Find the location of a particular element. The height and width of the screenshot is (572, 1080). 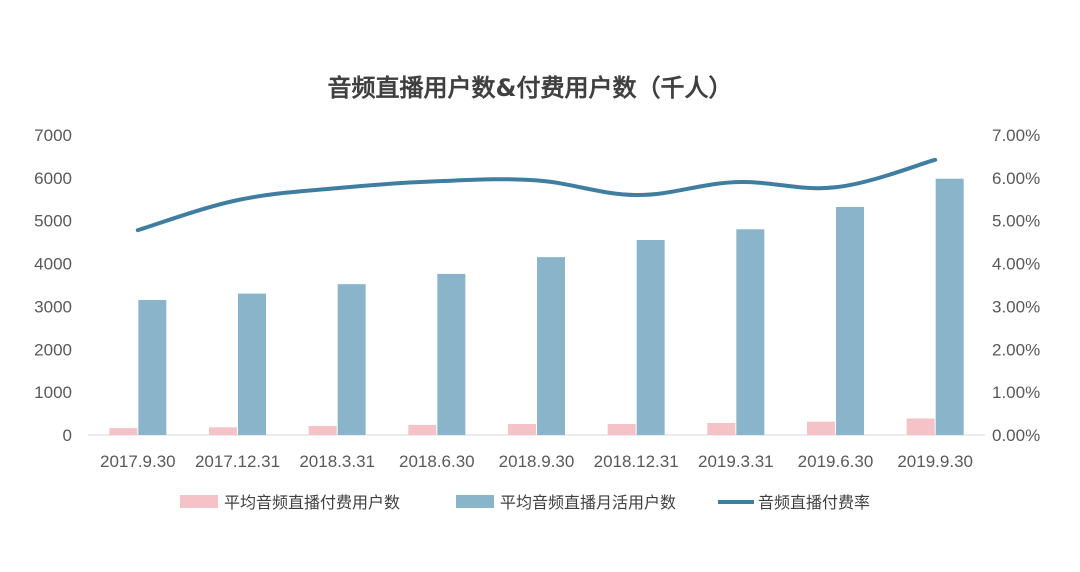

x-axis-tick-label: 2019.9.30 is located at coordinates (935, 461).